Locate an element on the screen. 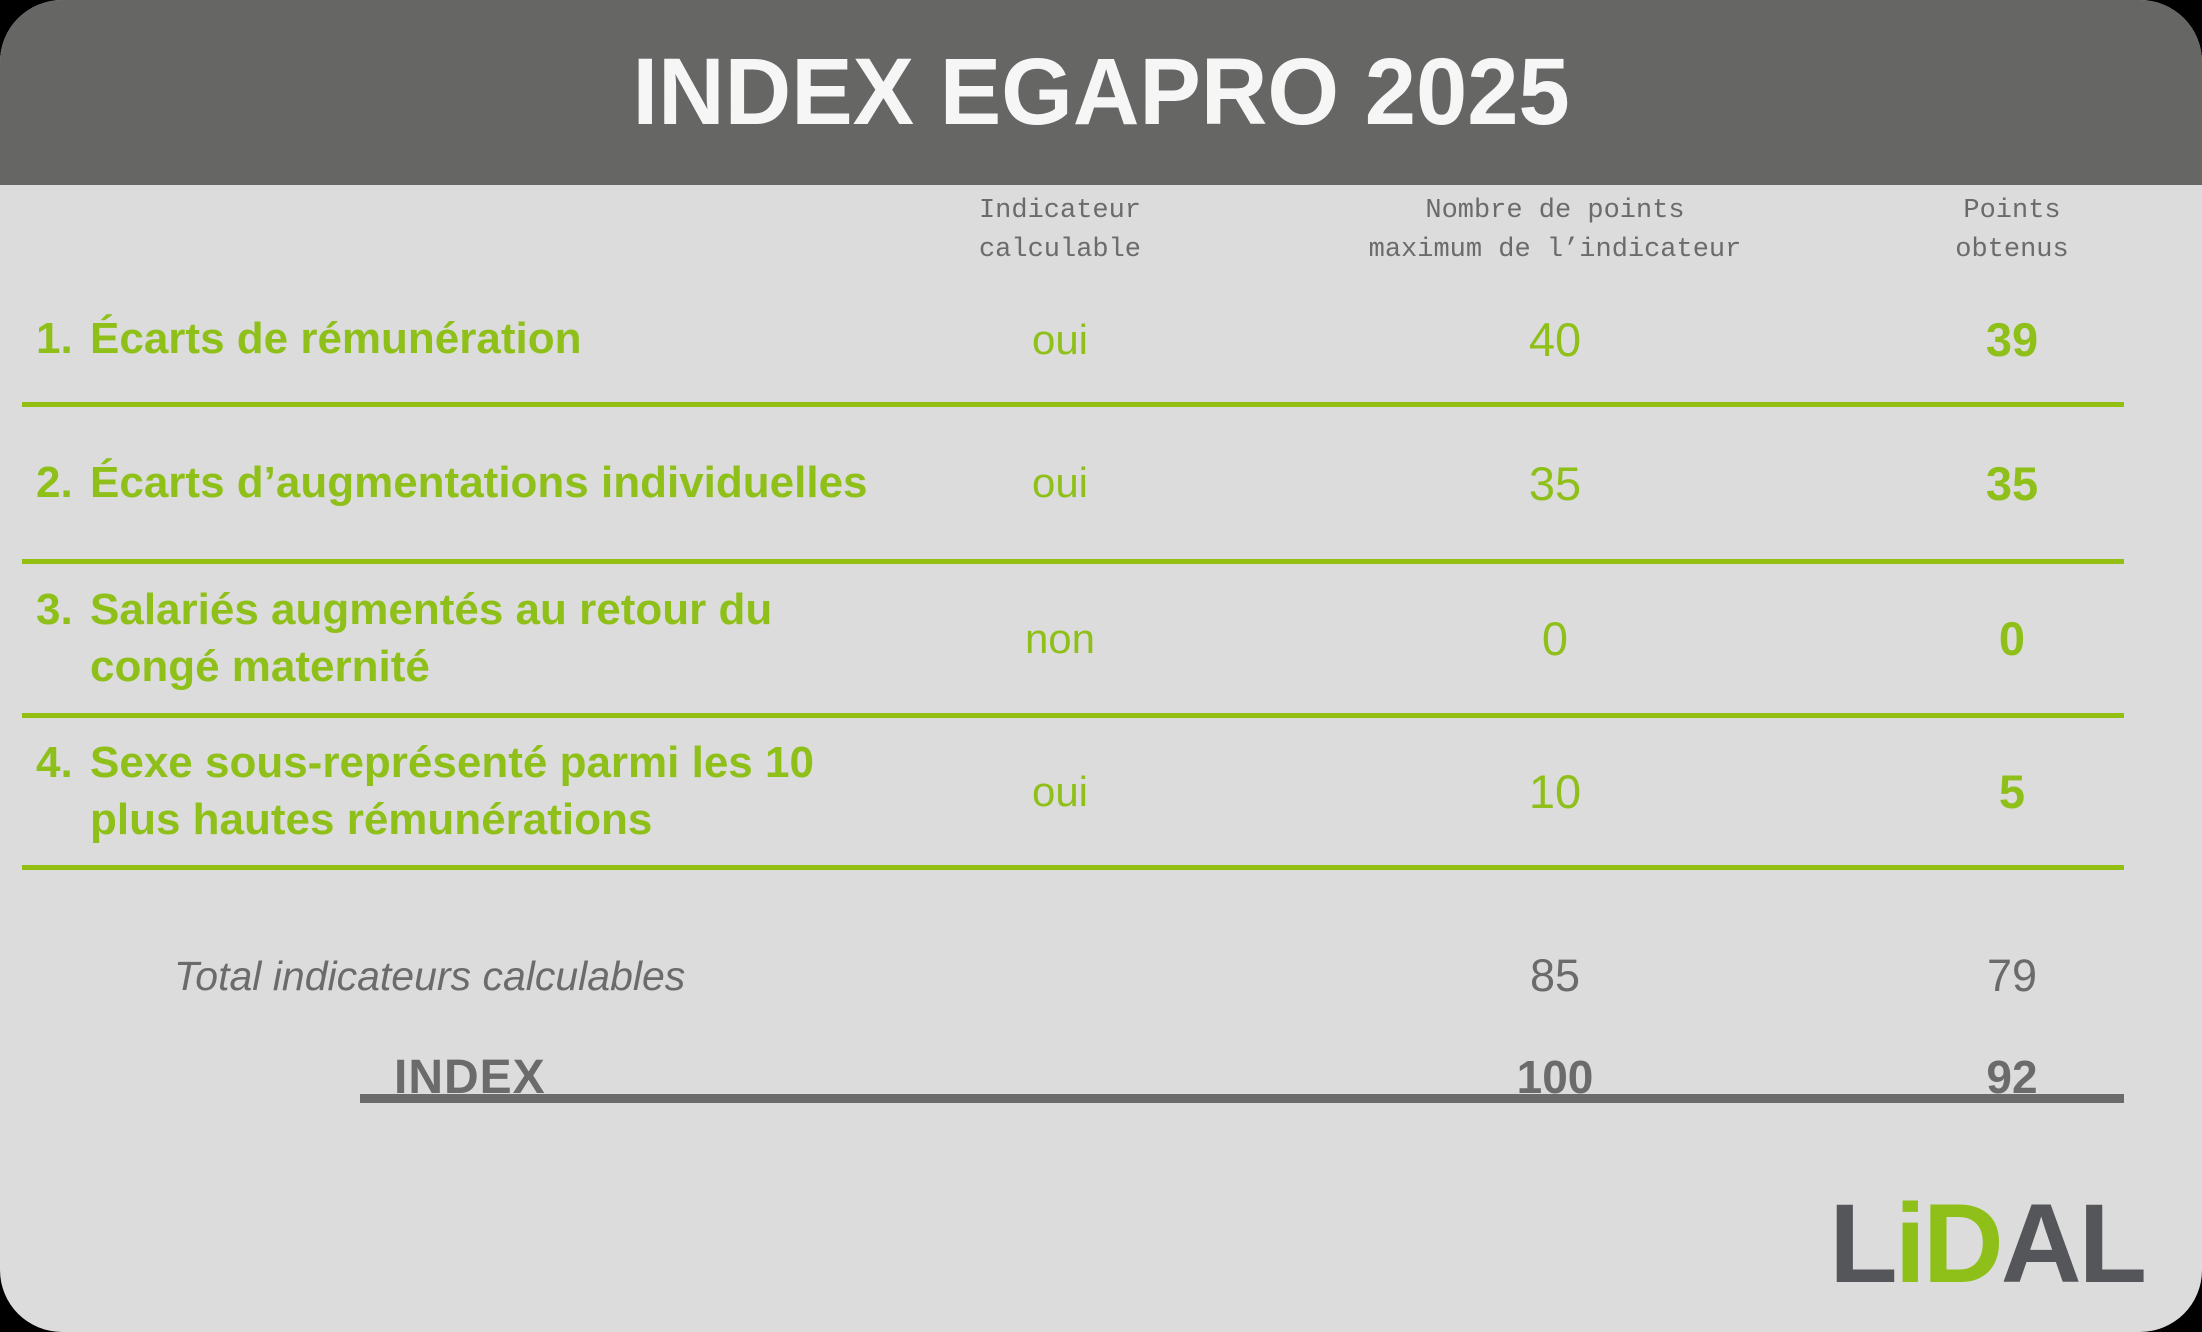  lidal-logo: LiDAL is located at coordinates (1988, 1244).